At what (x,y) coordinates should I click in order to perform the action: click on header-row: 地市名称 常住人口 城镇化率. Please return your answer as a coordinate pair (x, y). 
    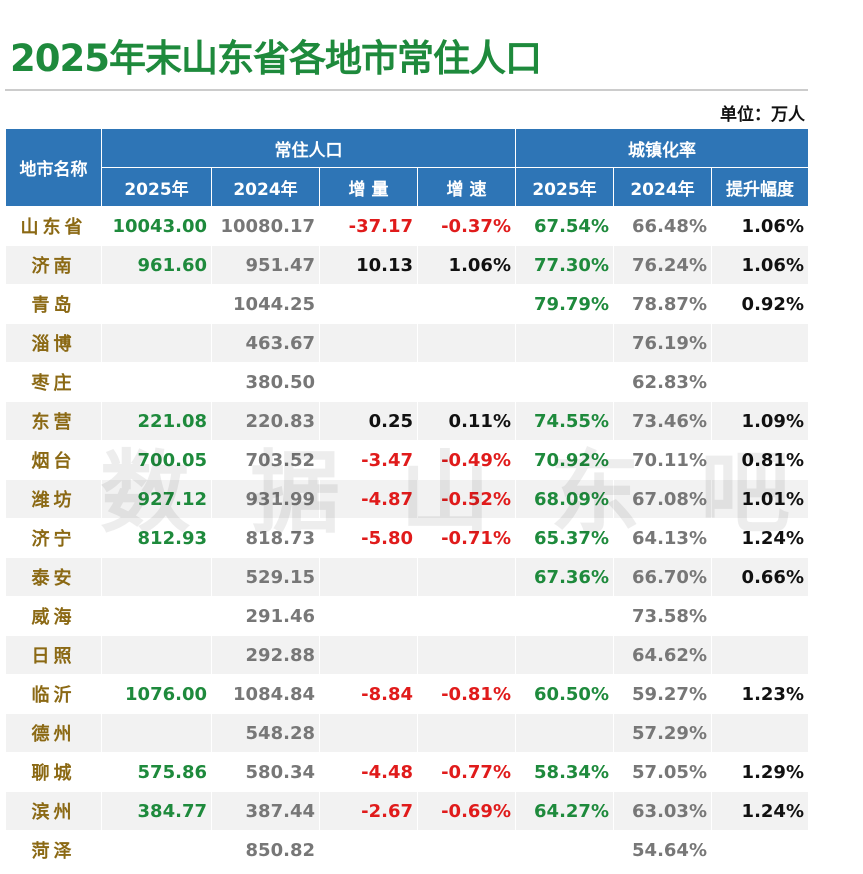
    Looking at the image, I should click on (407, 167).